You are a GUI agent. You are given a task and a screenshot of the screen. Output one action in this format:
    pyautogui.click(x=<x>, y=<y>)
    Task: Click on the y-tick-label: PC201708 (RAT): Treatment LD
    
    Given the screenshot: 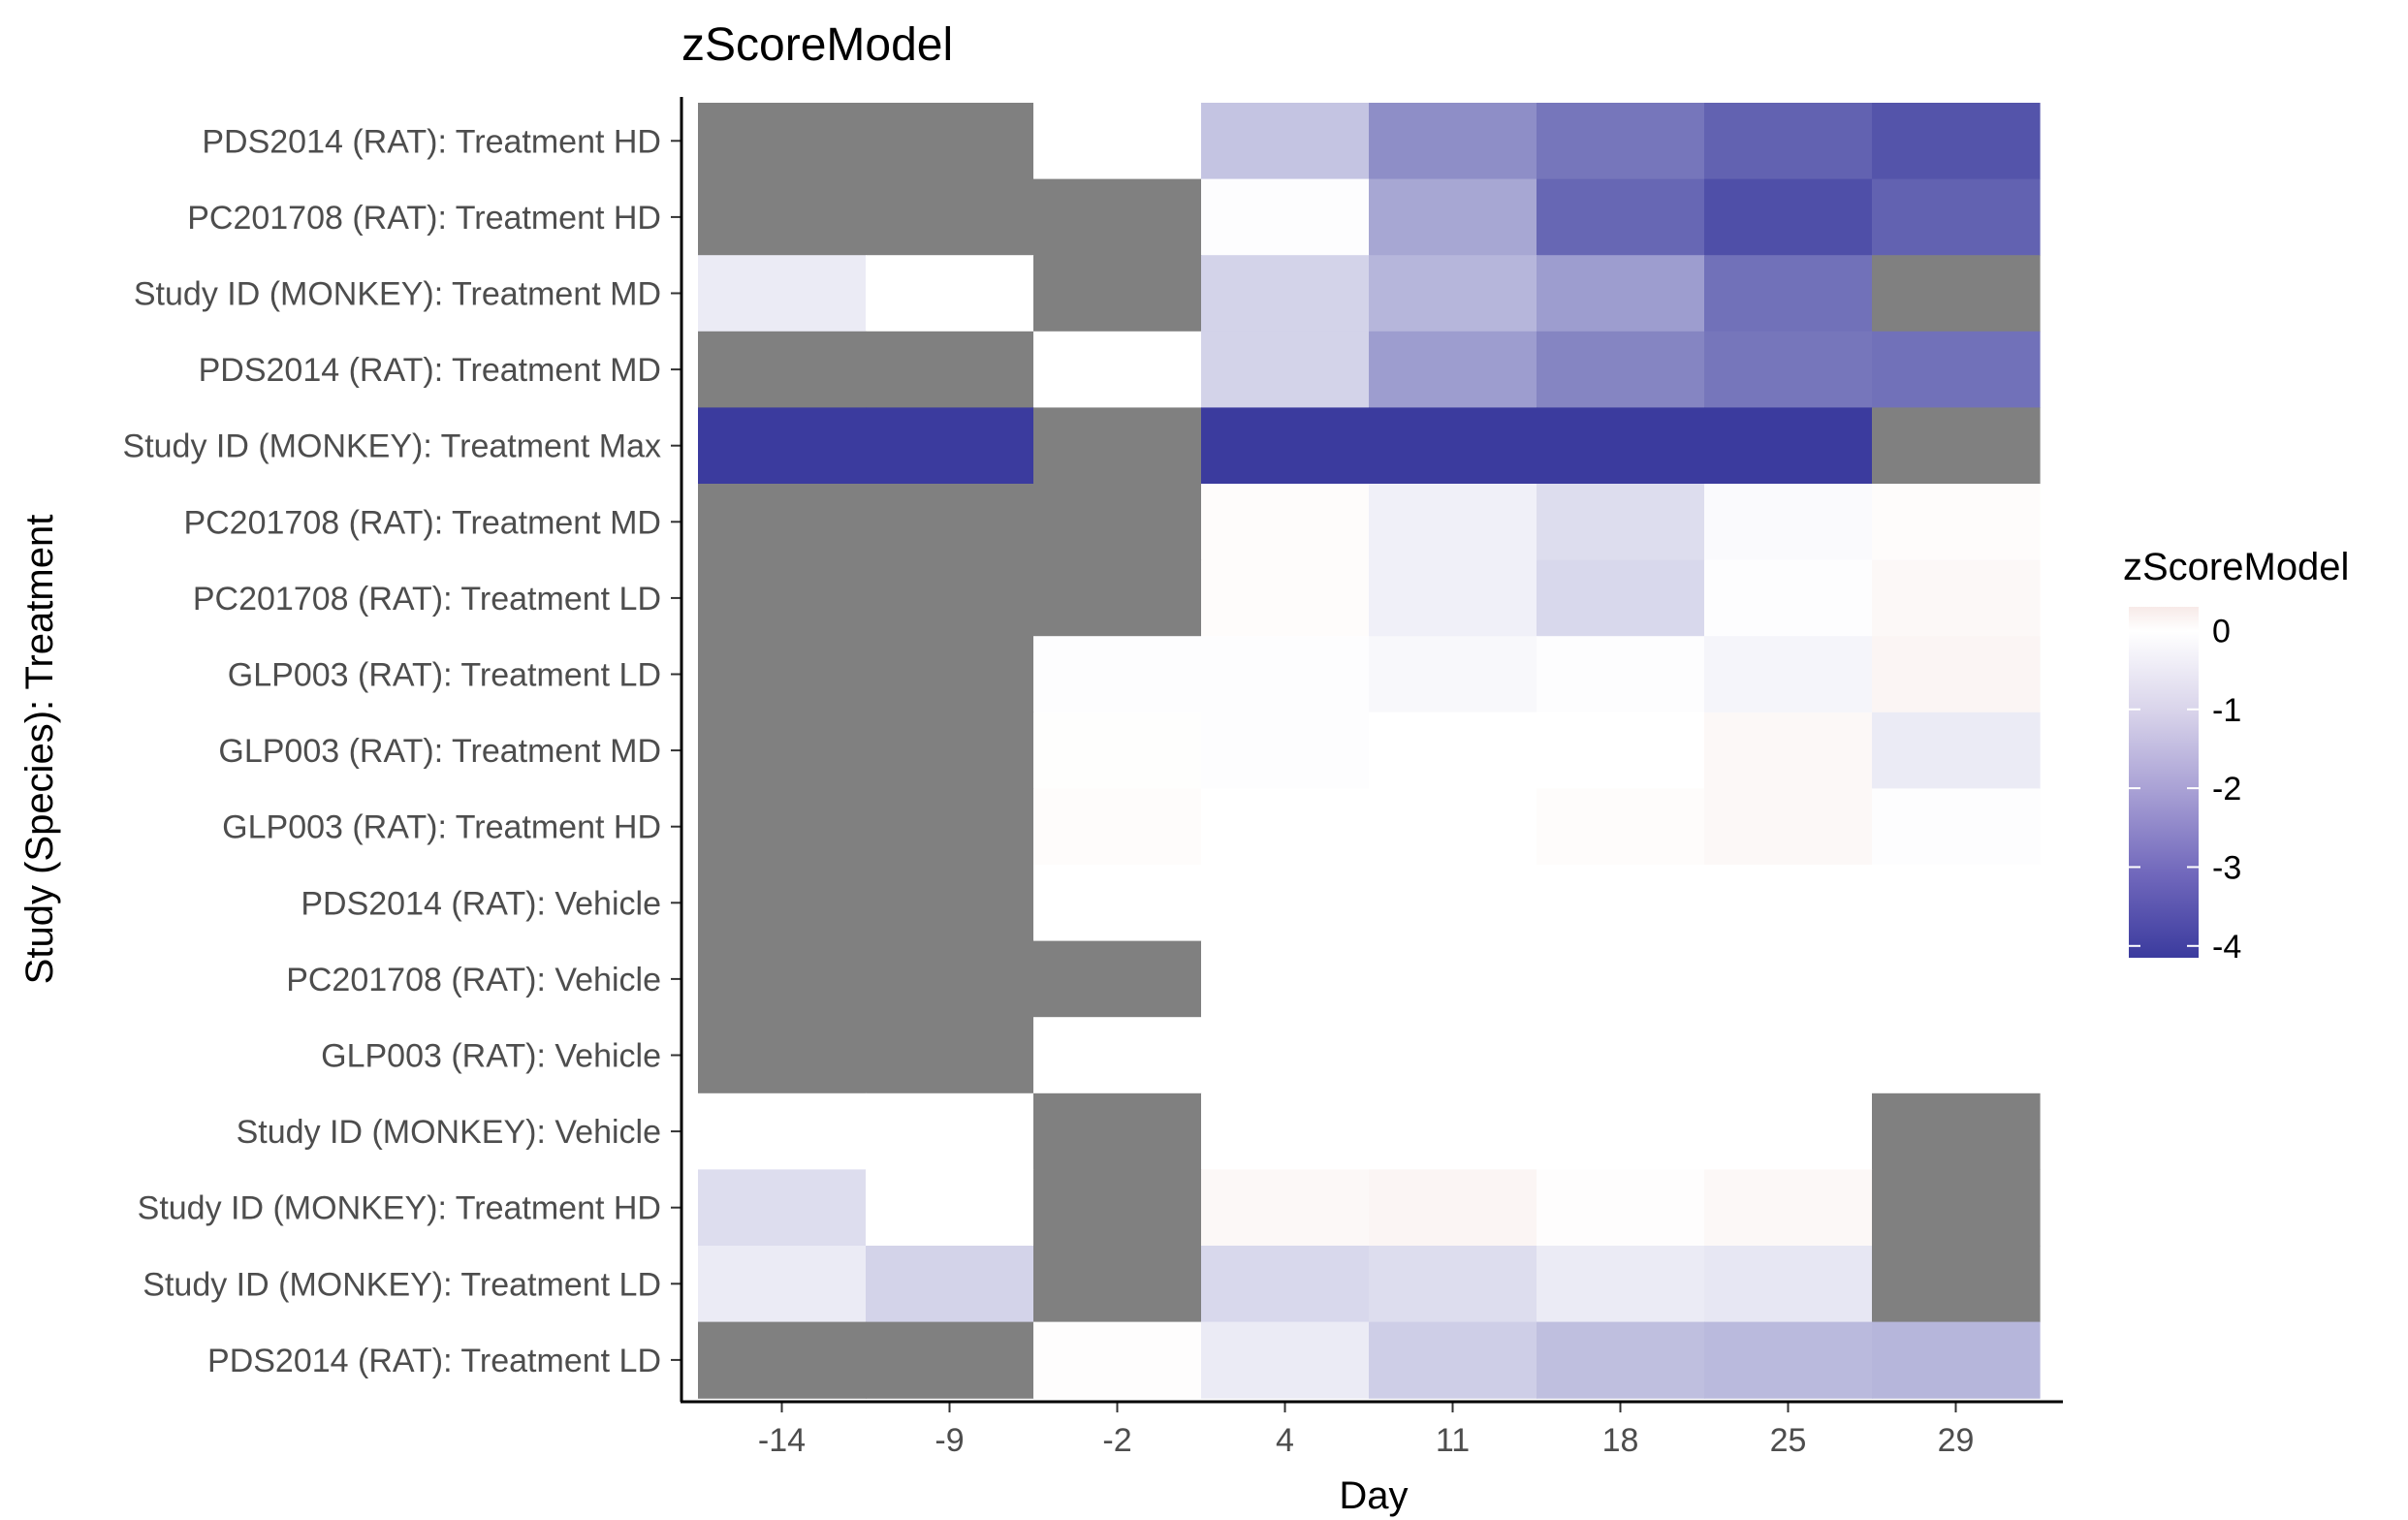 What is the action you would take?
    pyautogui.click(x=427, y=600)
    